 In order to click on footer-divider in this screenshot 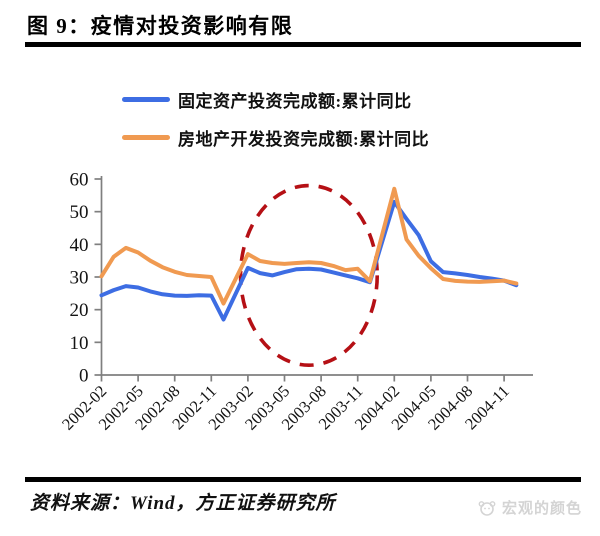, I will do `click(303, 479)`.